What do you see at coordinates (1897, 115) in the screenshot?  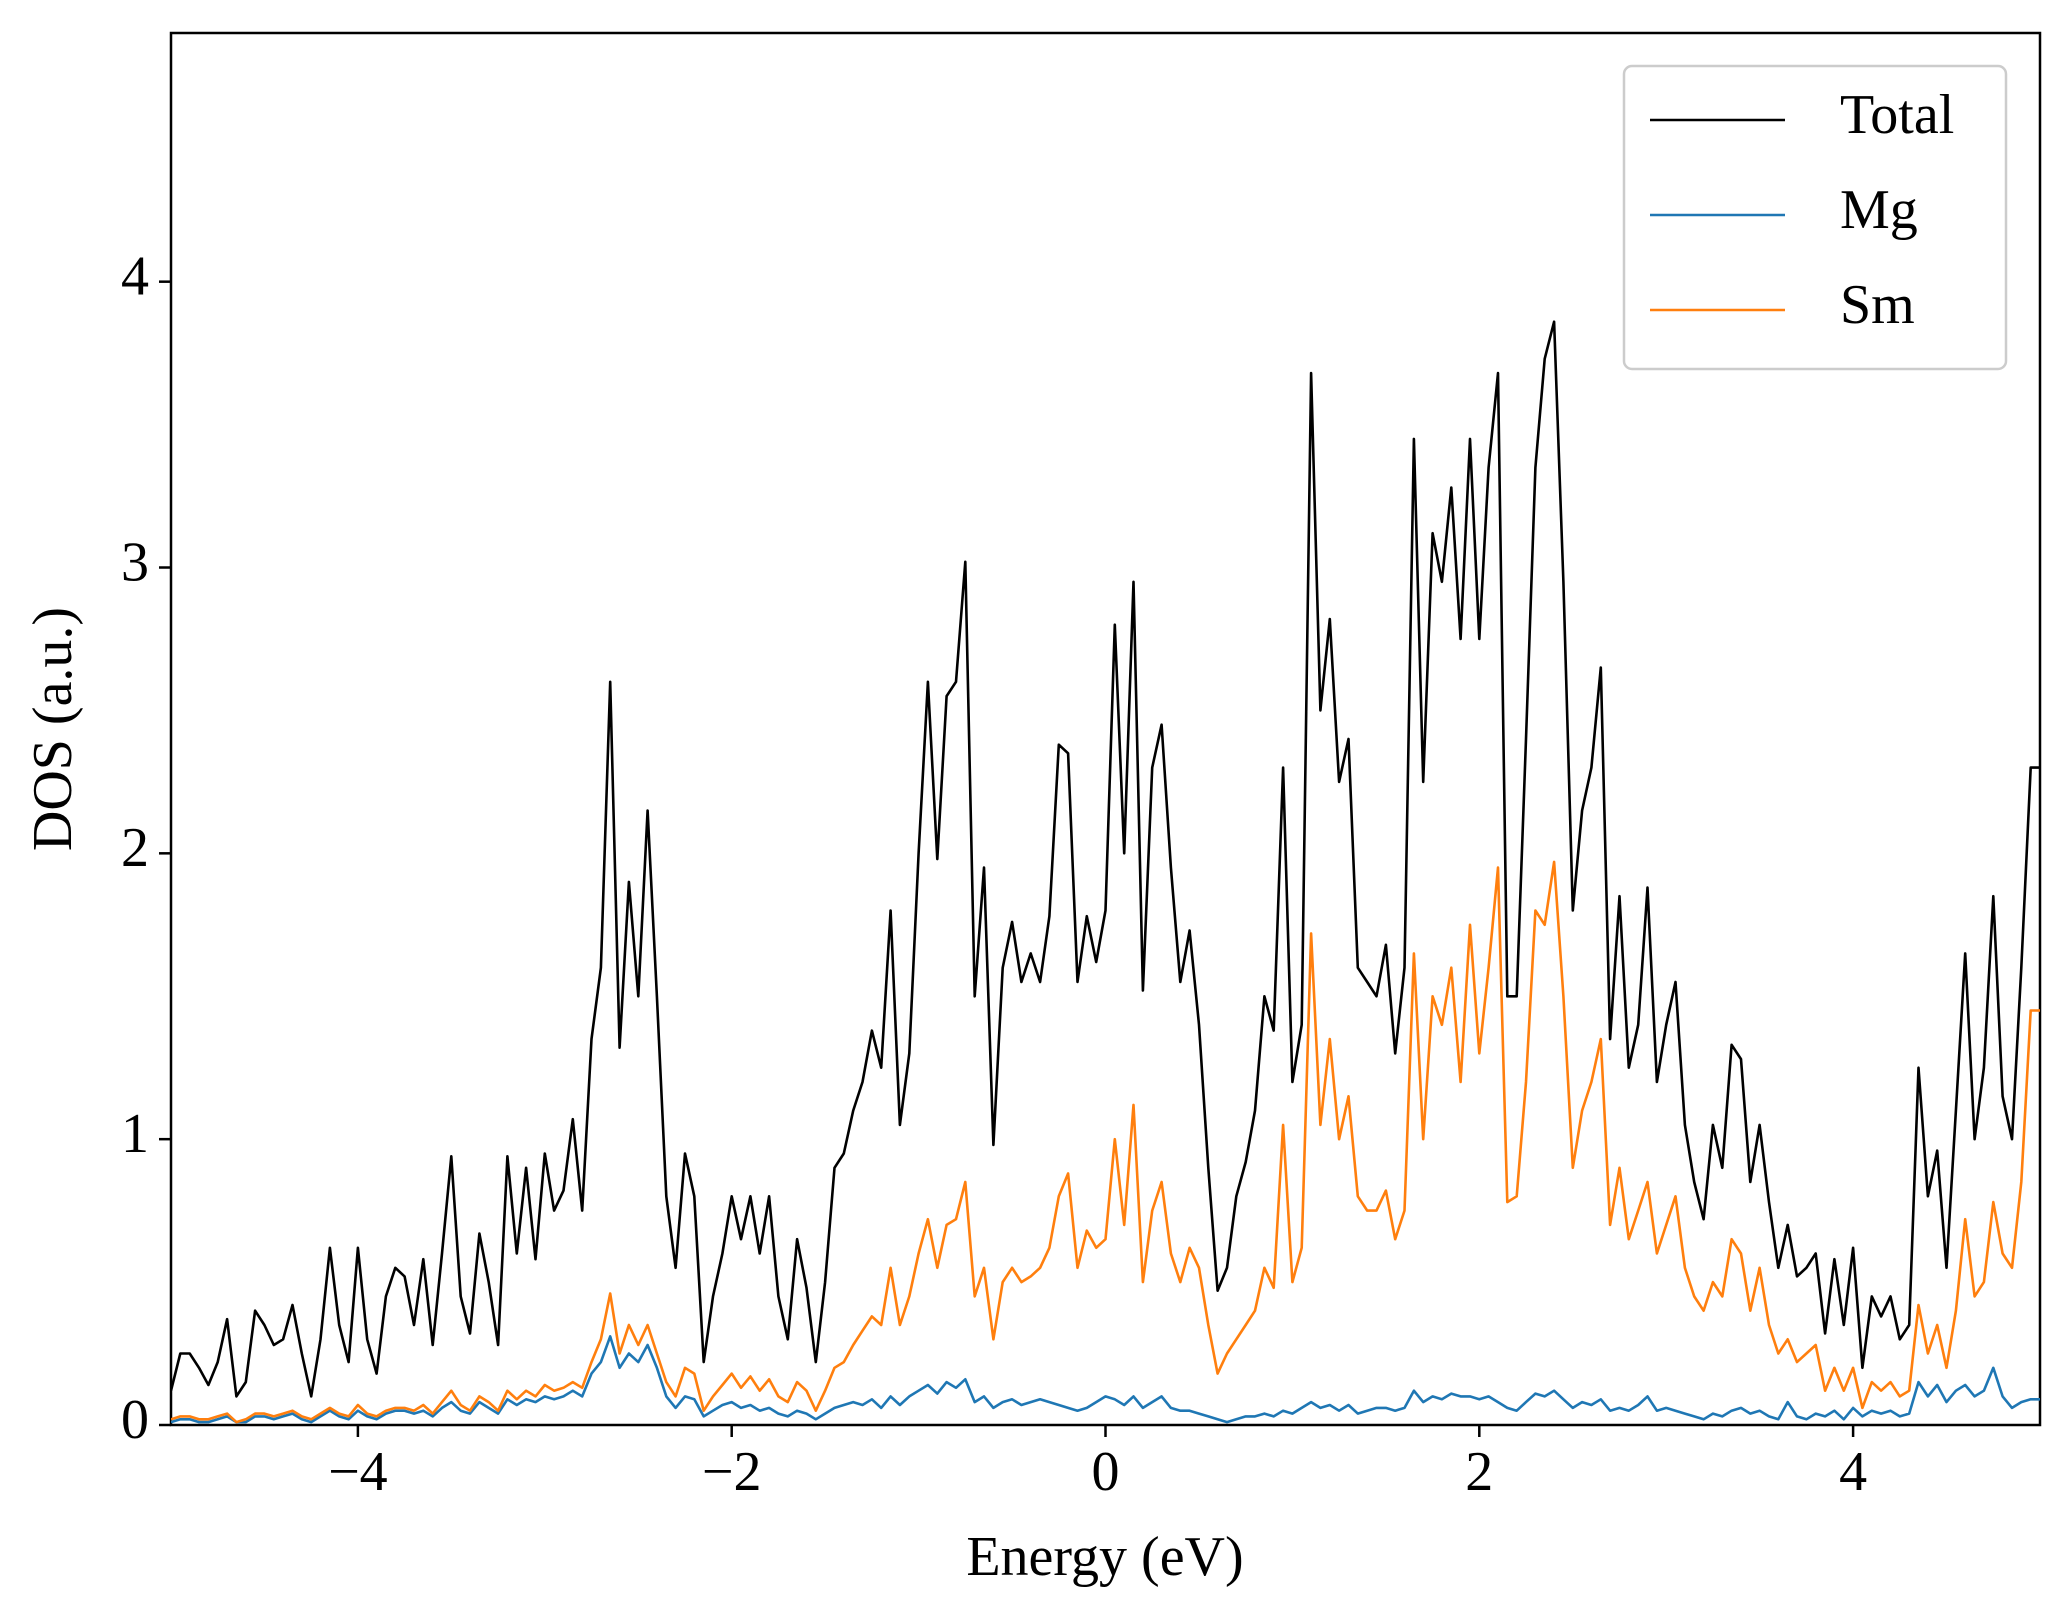 I see `legend-label: Total` at bounding box center [1897, 115].